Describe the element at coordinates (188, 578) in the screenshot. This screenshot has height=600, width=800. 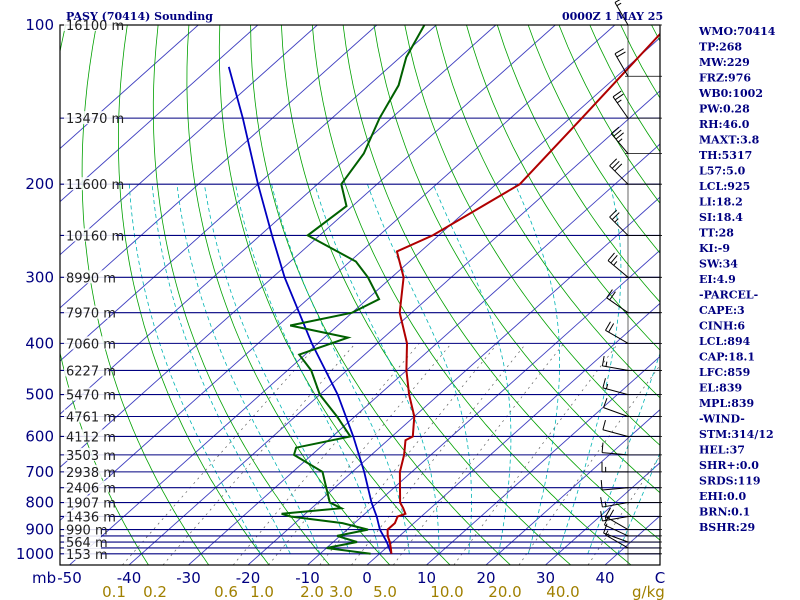
I see `temperature-tick-label: -30` at that location.